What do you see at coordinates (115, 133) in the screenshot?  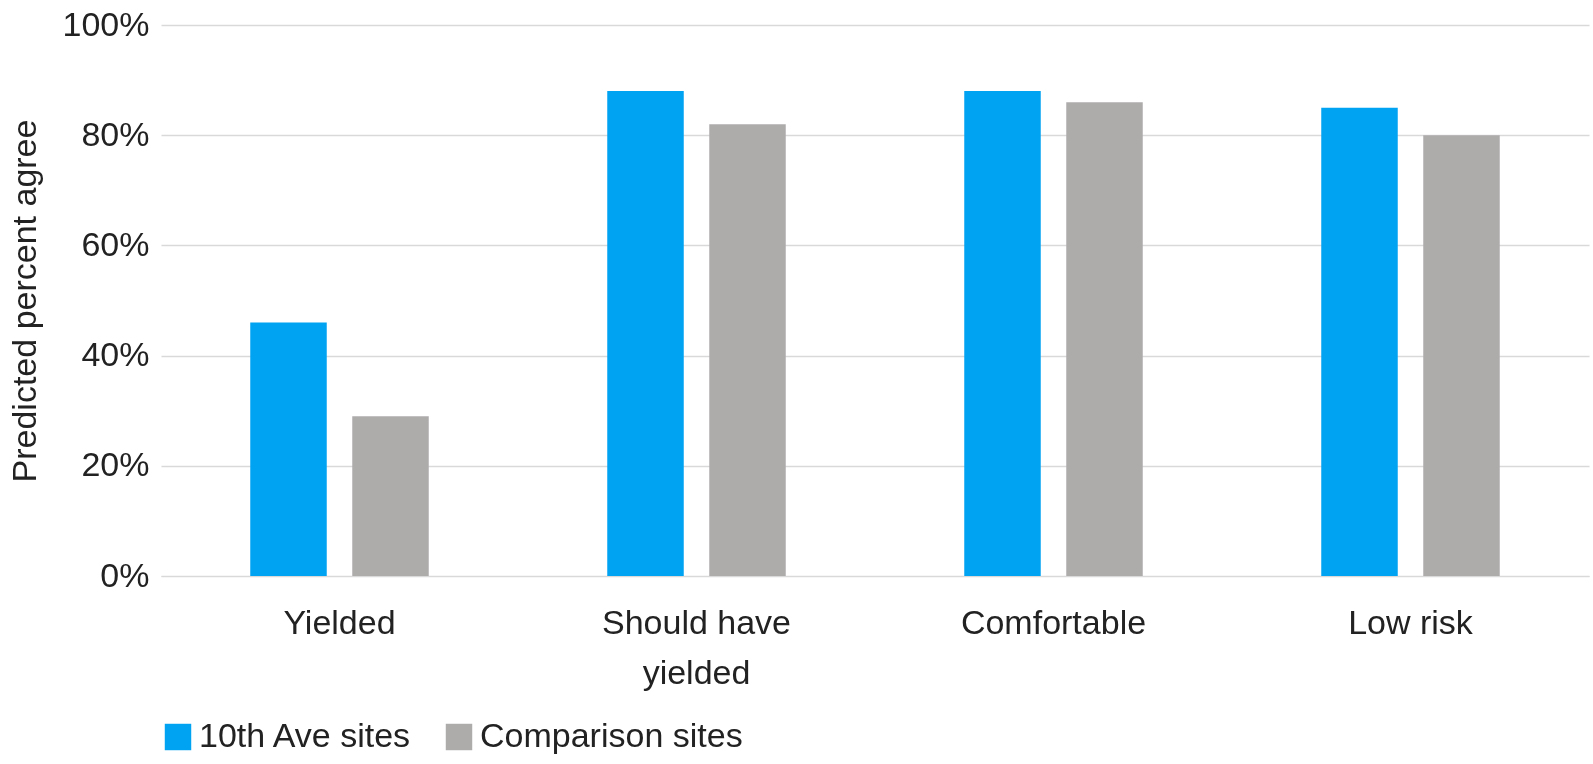 I see `y-tick-label: 80%` at bounding box center [115, 133].